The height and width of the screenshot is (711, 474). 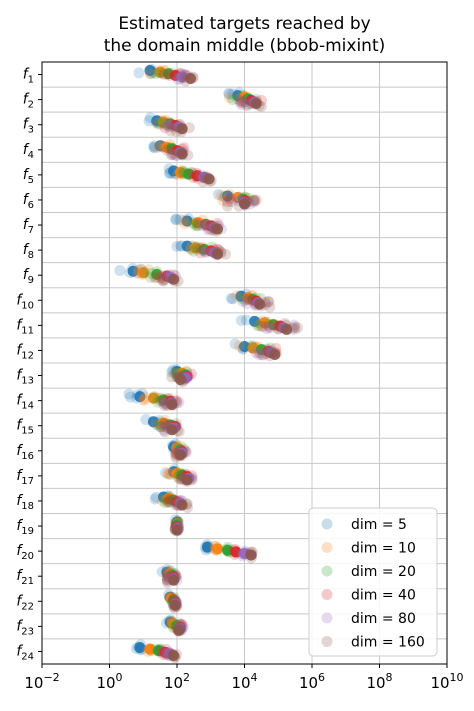 What do you see at coordinates (25, 377) in the screenshot?
I see `y-tick-label: f13` at bounding box center [25, 377].